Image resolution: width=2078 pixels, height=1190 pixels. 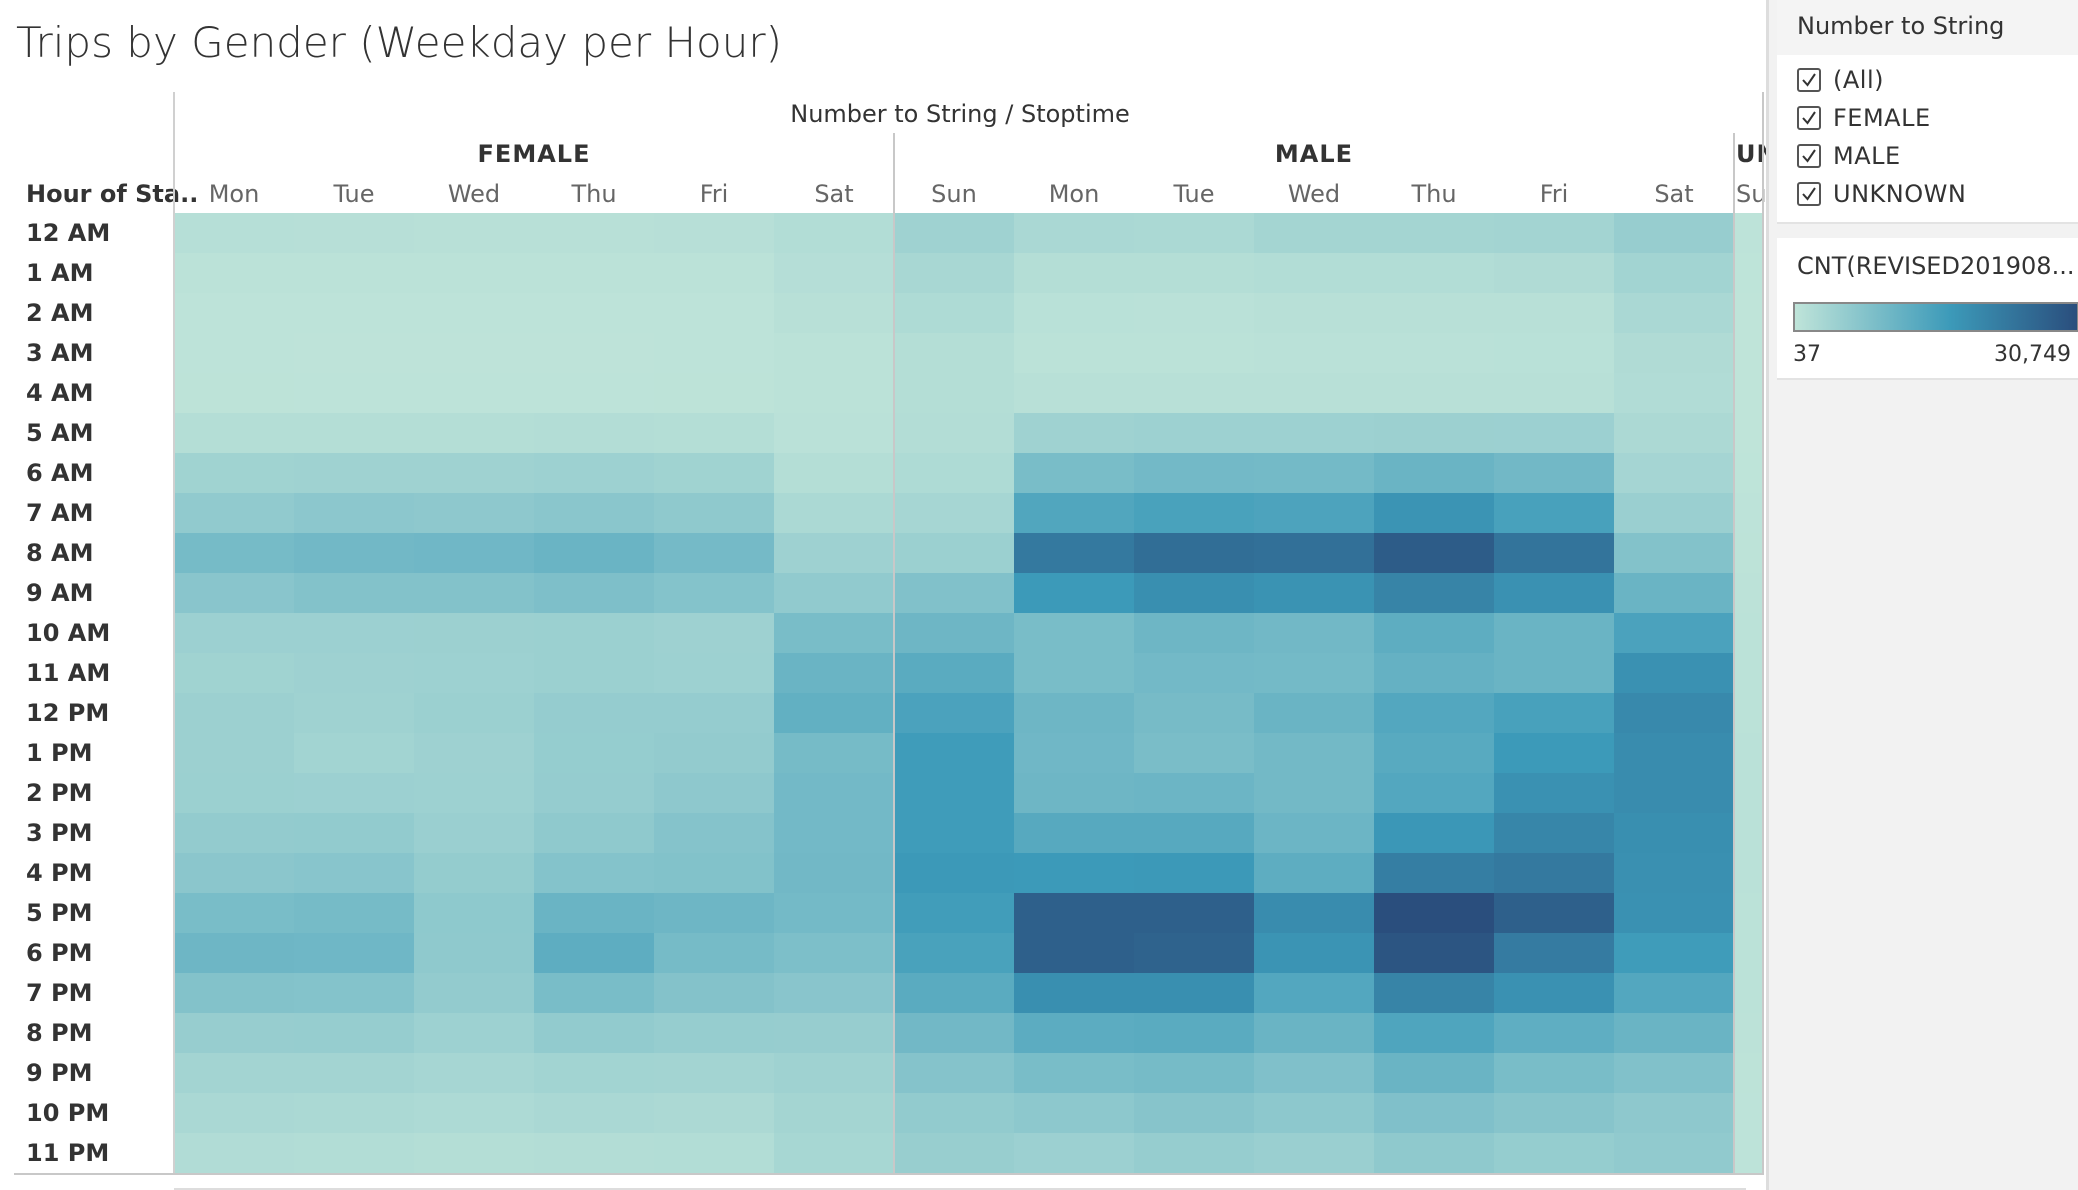 I want to click on day-label: Wed, so click(x=1314, y=194).